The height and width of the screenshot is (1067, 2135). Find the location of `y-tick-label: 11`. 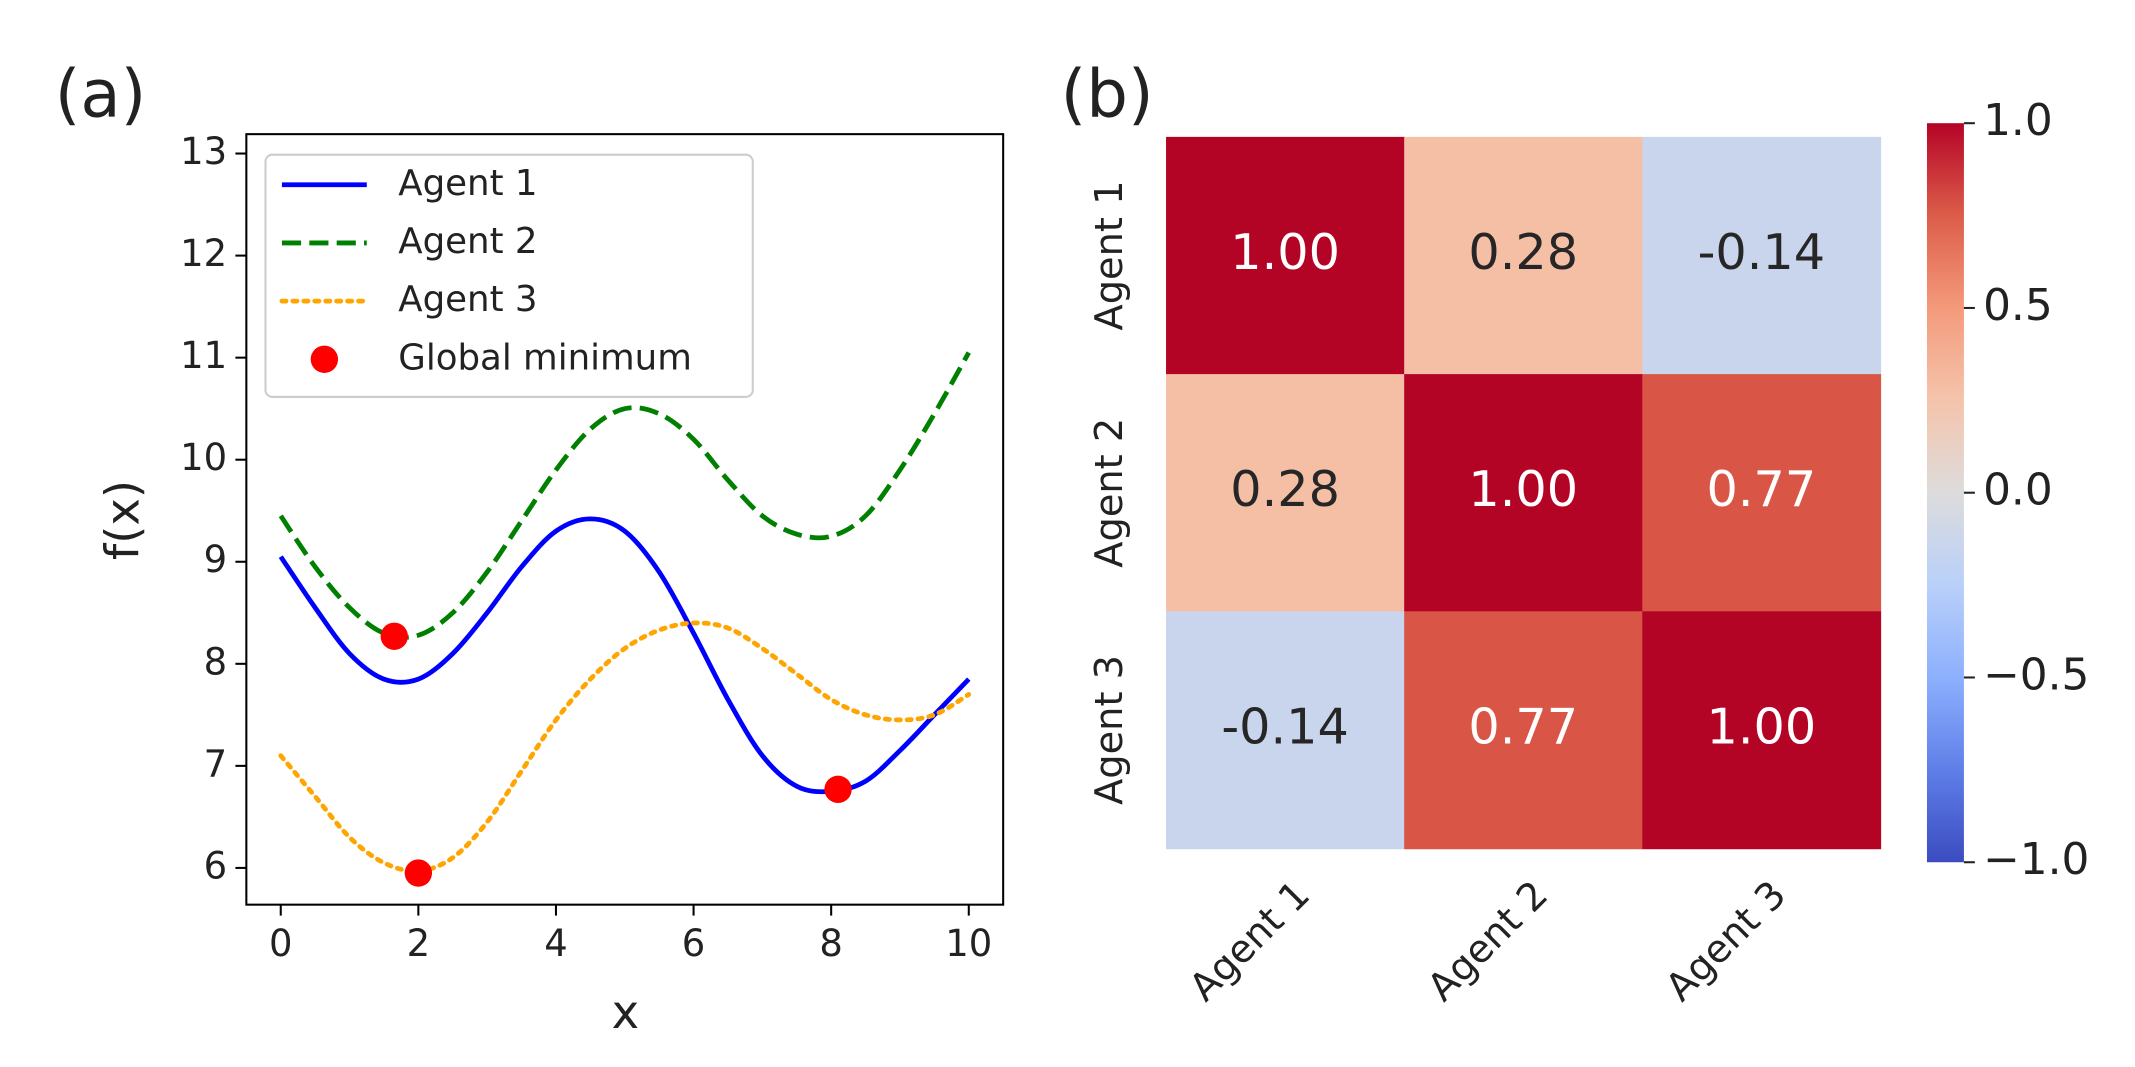

y-tick-label: 11 is located at coordinates (203, 355).